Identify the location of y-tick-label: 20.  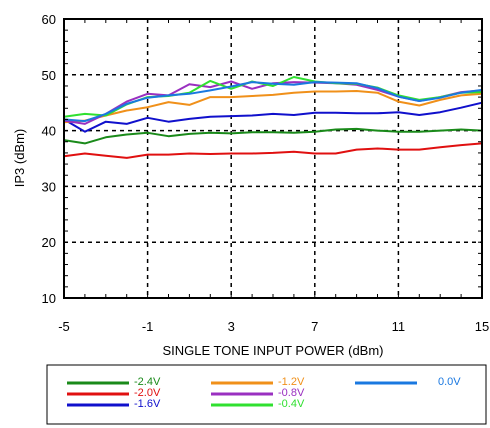
(49, 242).